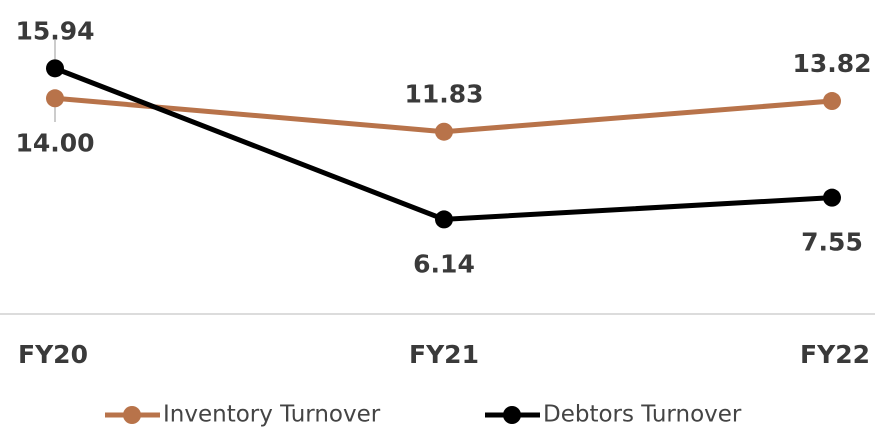 This screenshot has height=434, width=875. Describe the element at coordinates (272, 415) in the screenshot. I see `legend-label: Inventory Turnover` at that location.